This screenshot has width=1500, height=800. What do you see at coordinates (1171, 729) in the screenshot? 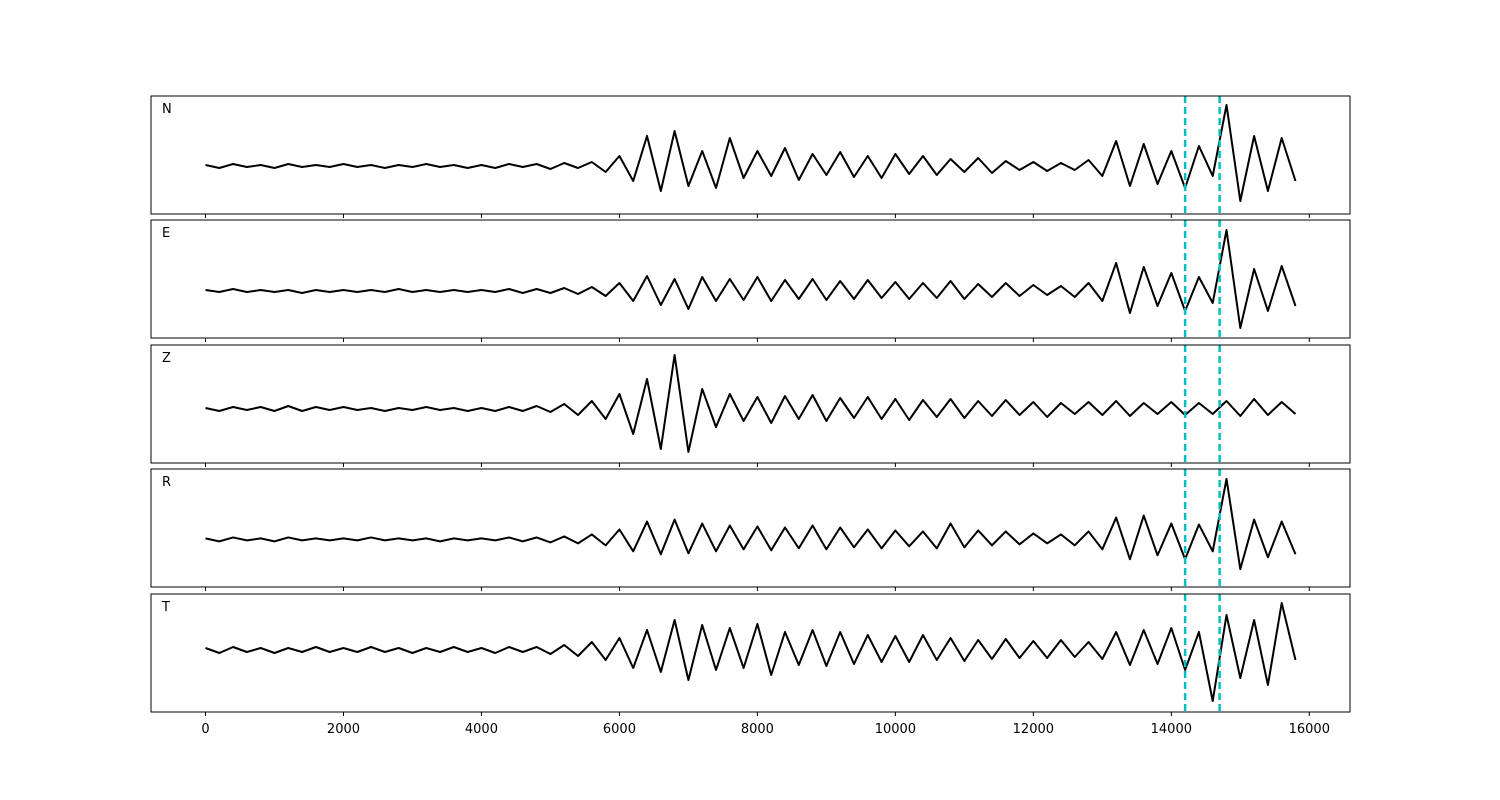
I see `x-tick-label: 14000` at bounding box center [1171, 729].